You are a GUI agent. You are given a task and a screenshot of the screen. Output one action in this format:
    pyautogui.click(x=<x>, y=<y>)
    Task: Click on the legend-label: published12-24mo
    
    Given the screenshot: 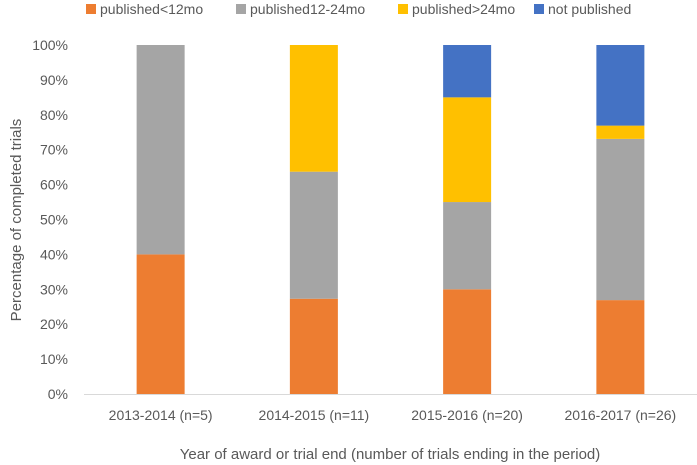 What is the action you would take?
    pyautogui.click(x=307, y=9)
    